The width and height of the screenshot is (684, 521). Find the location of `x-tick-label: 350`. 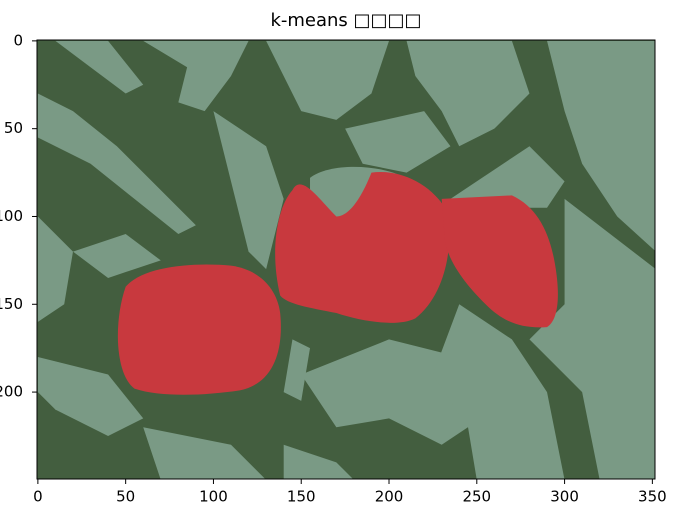

x-tick-label: 350 is located at coordinates (652, 497).